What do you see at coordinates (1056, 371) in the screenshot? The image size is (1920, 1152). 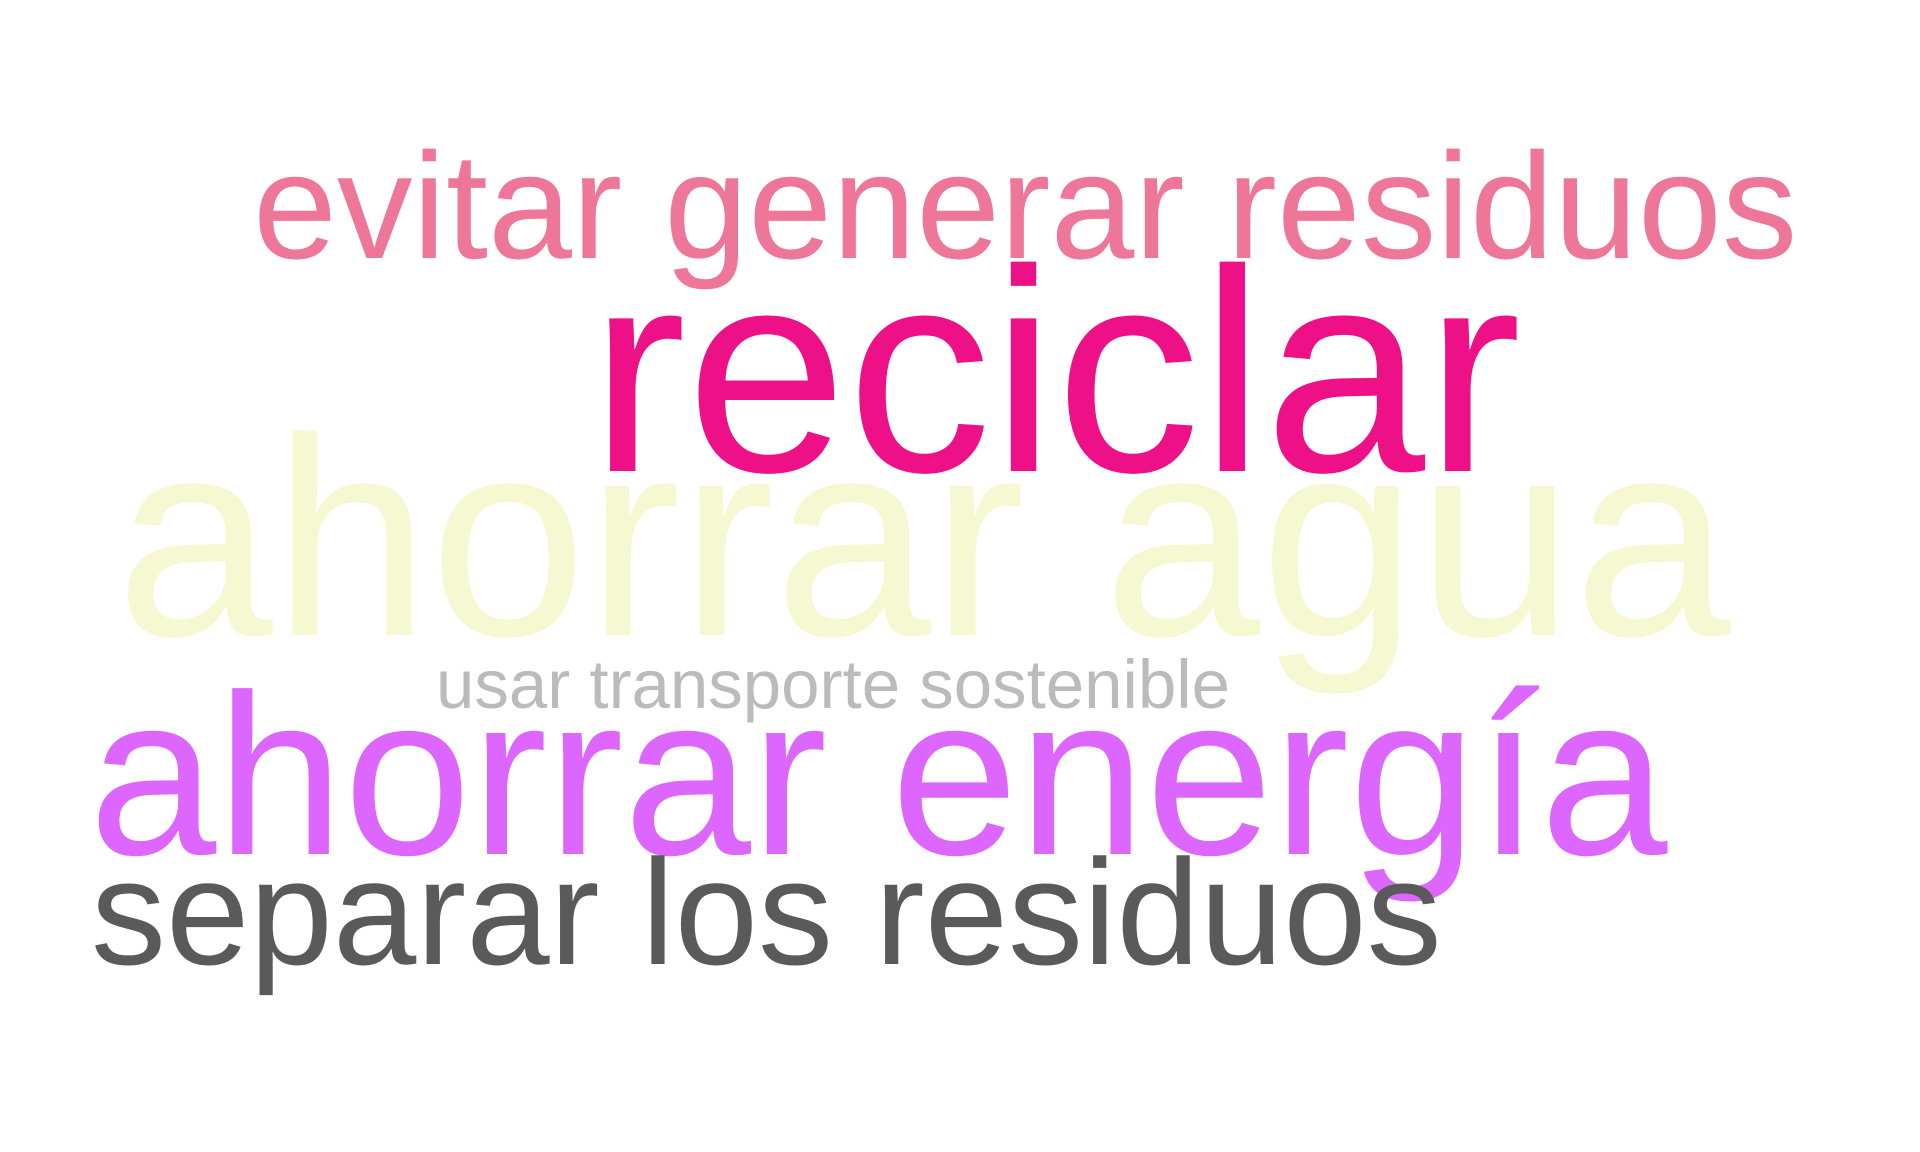 I see `word-reciclar: reciclar` at bounding box center [1056, 371].